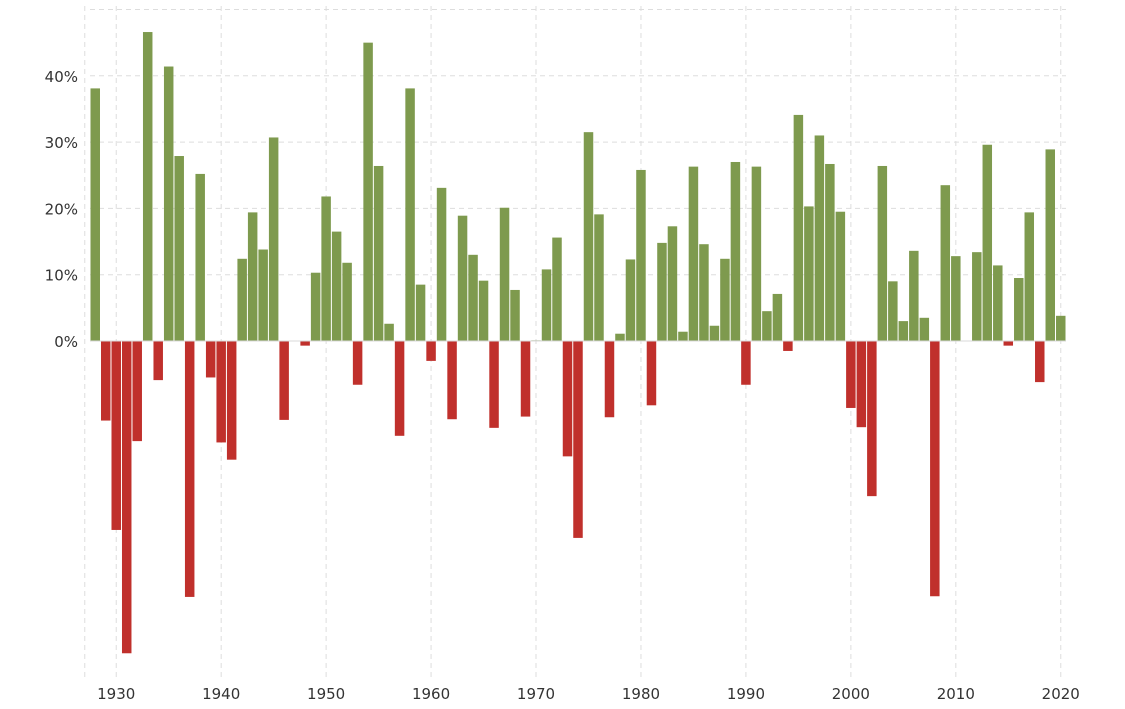  Describe the element at coordinates (998, 303) in the screenshot. I see `bar-2014` at that location.